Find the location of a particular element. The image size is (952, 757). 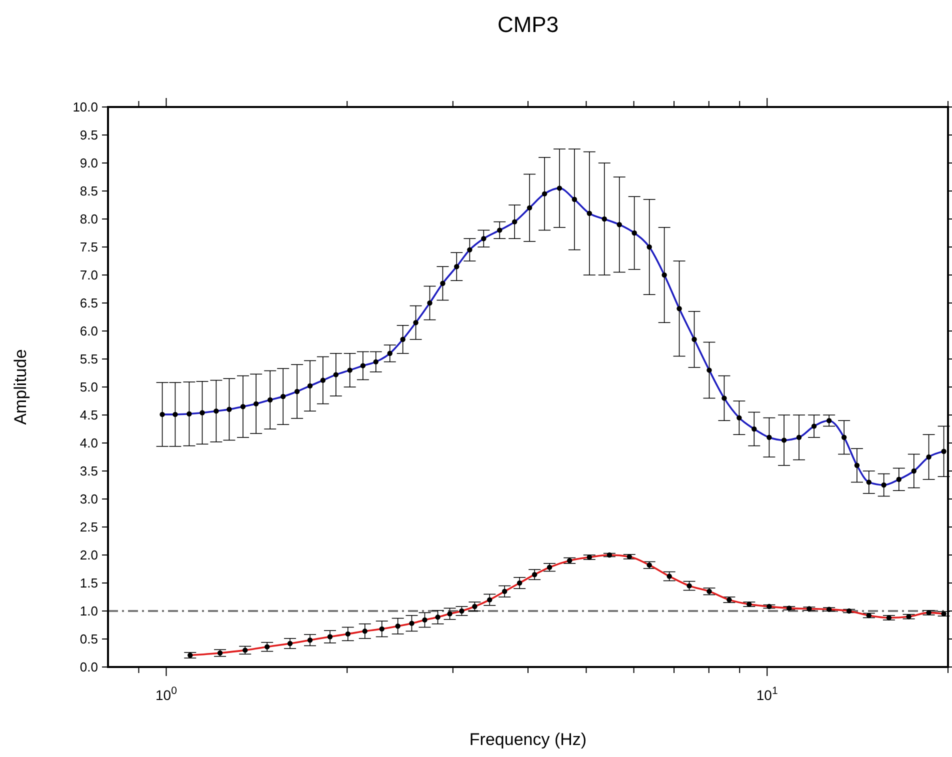

y-tick-label: 6.5 is located at coordinates (89, 303).